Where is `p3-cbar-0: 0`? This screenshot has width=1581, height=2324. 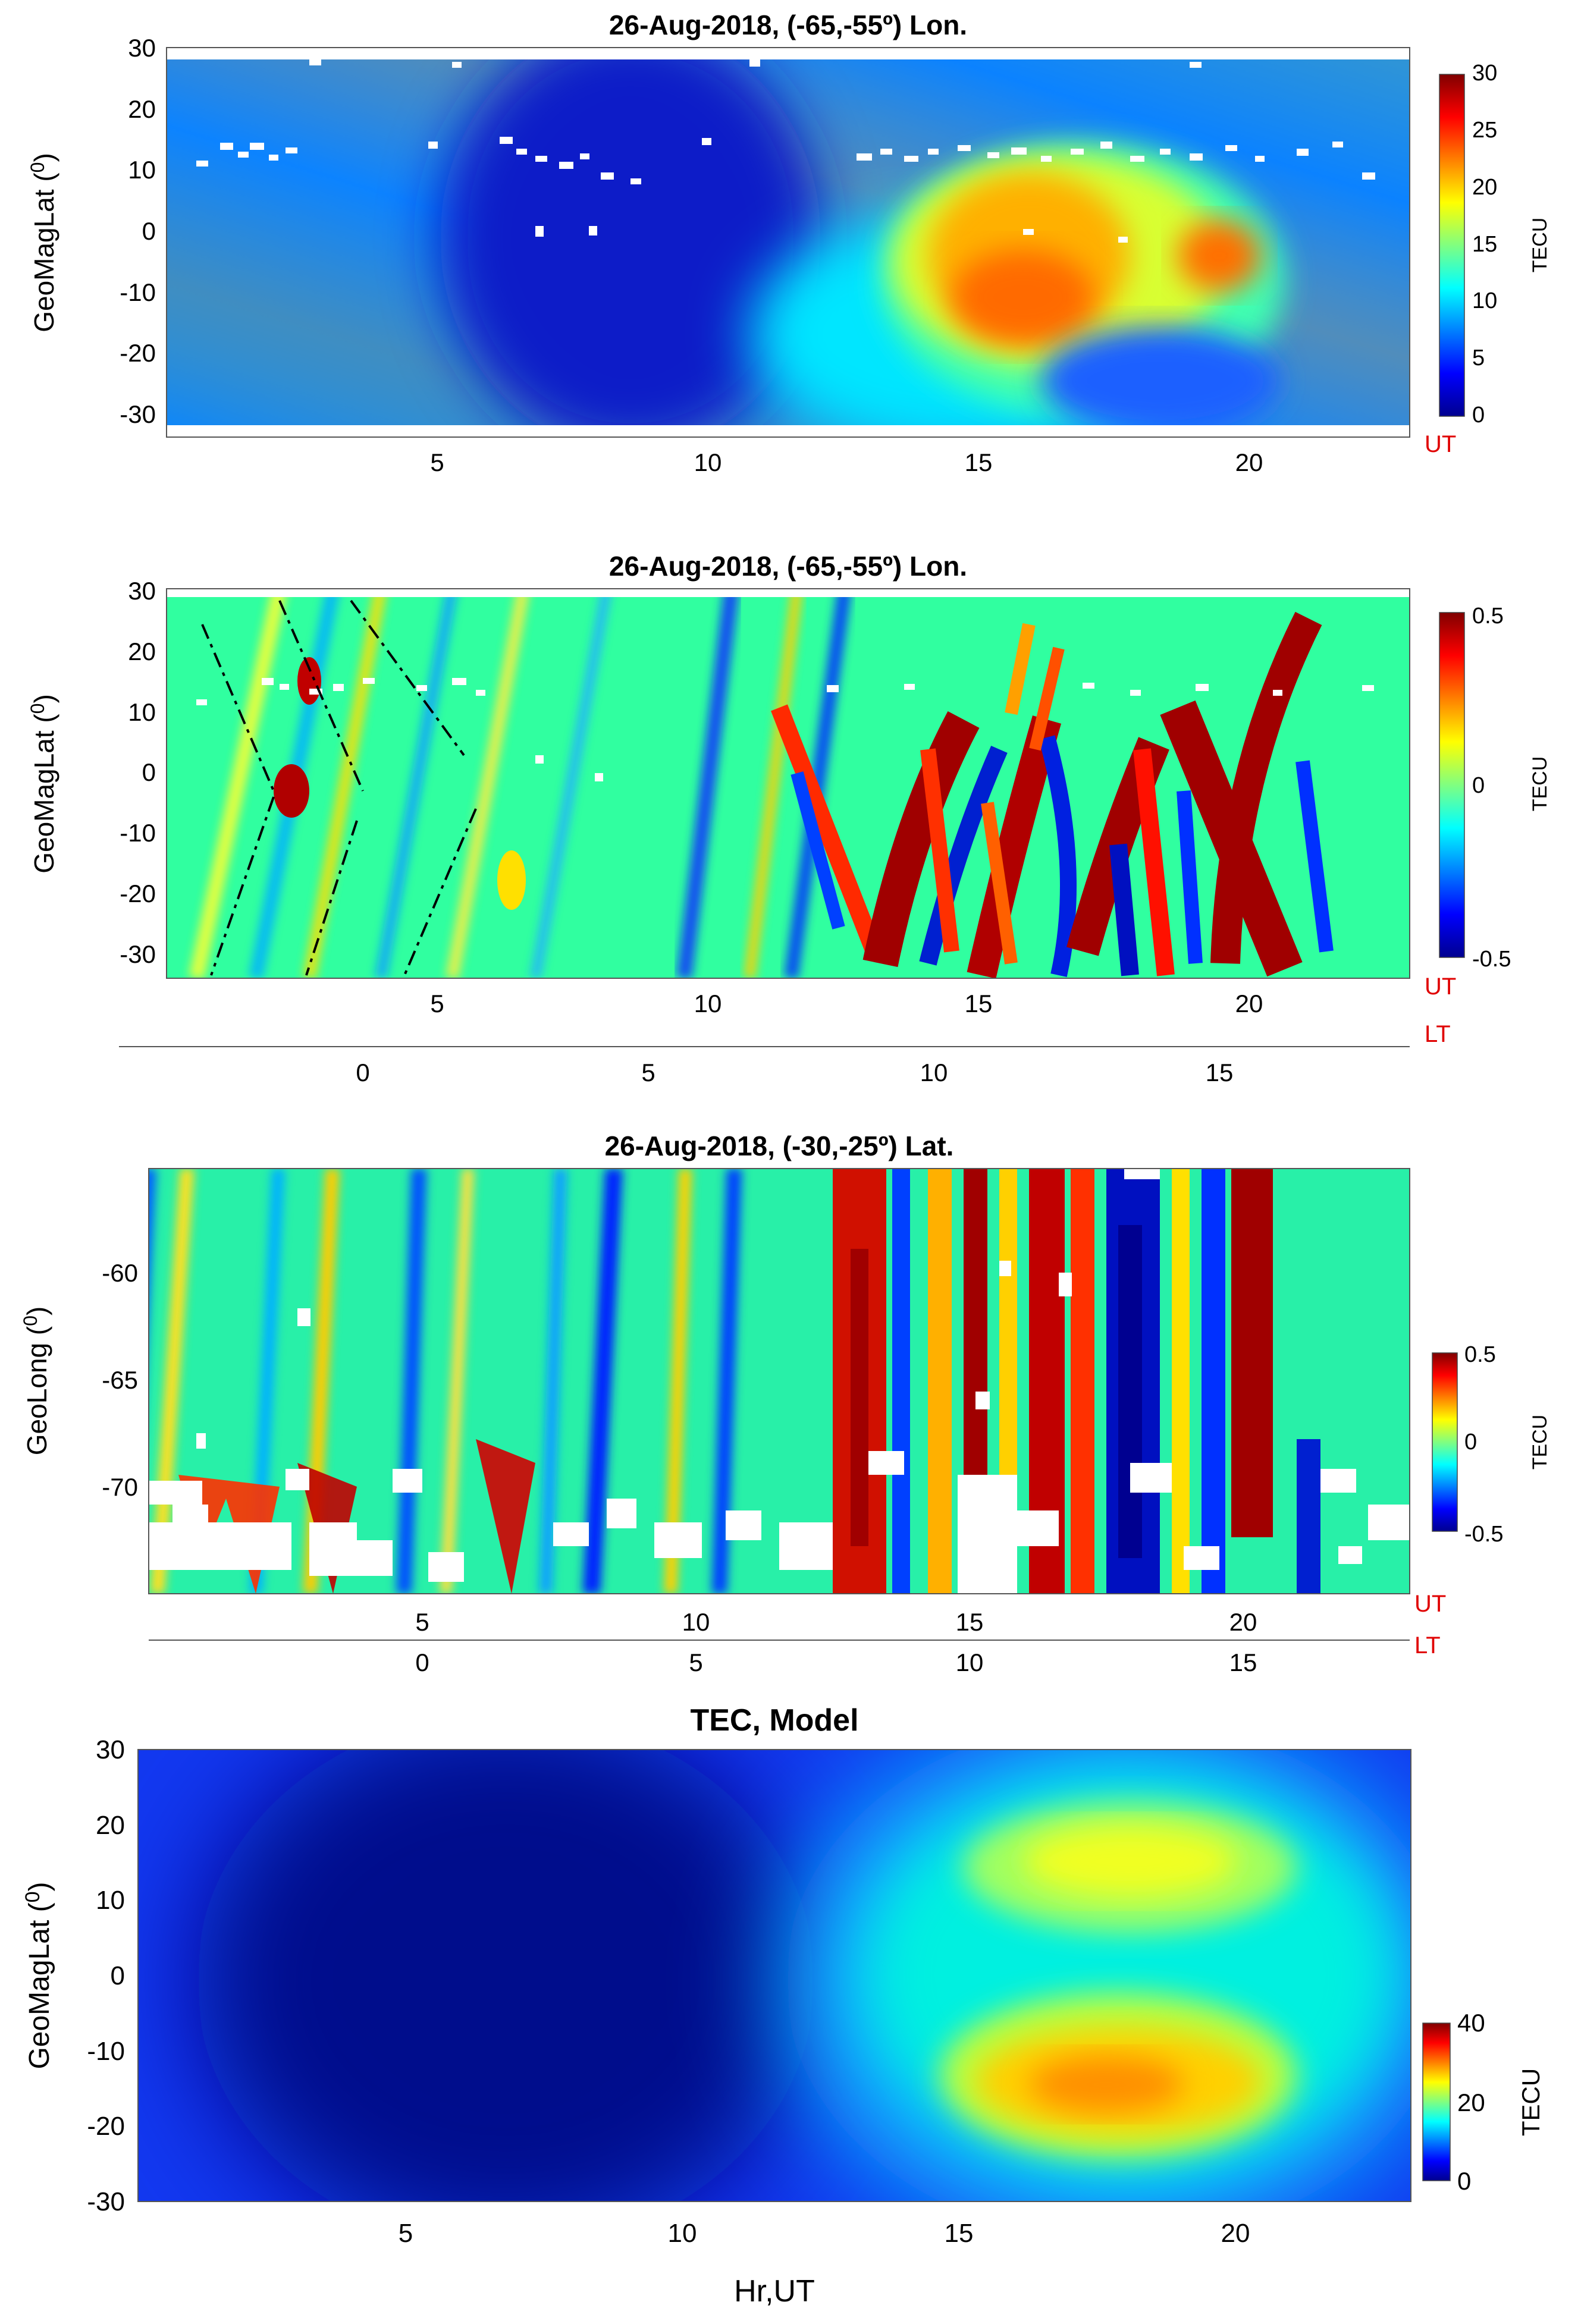
p3-cbar-0: 0 is located at coordinates (1470, 1443).